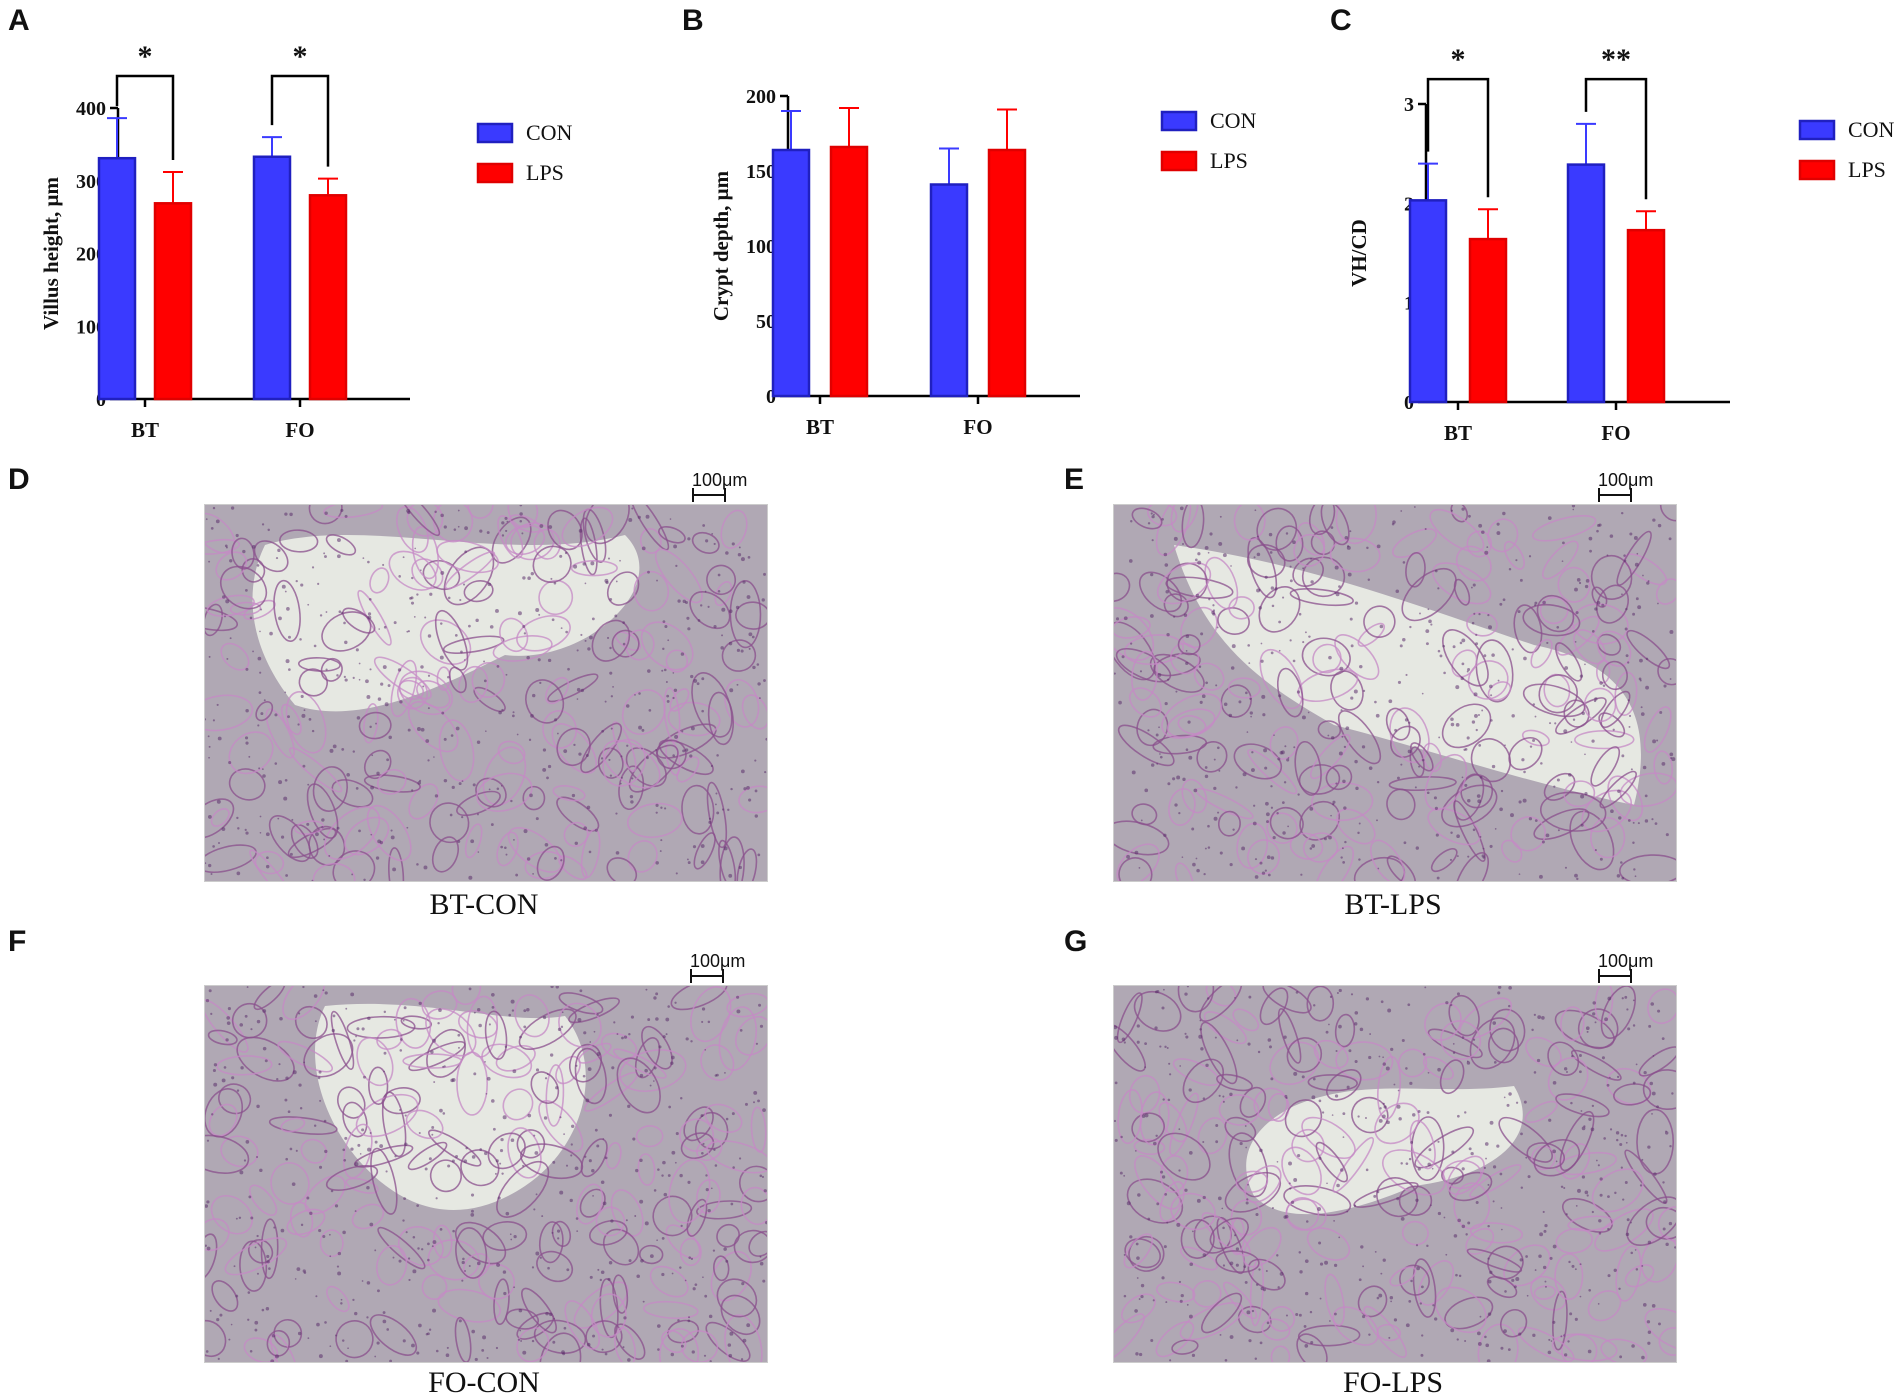 This screenshot has height=1400, width=1901. I want to click on x-tick-label: FO, so click(1615, 433).